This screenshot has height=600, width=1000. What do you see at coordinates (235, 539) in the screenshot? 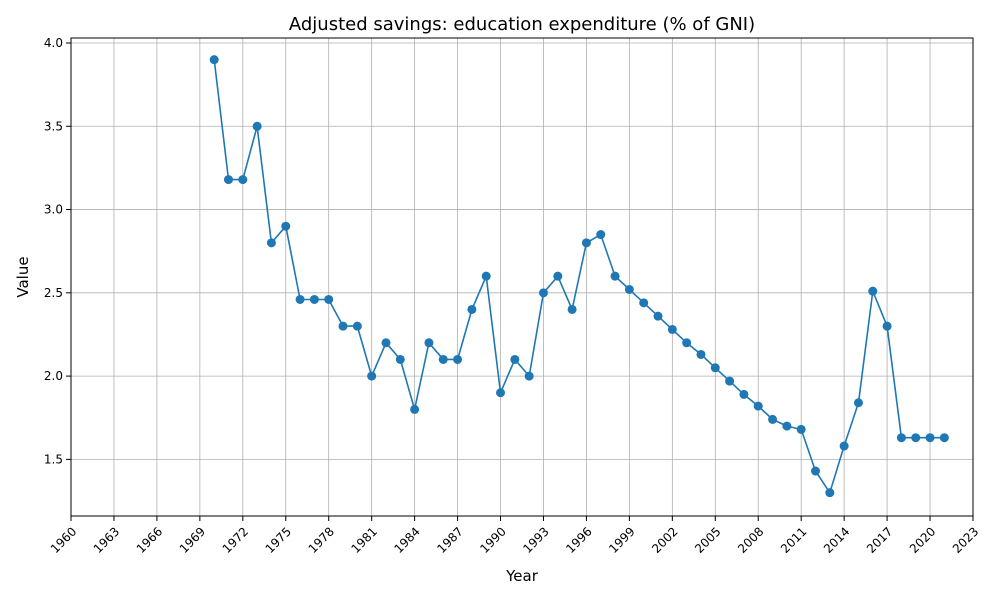
I see `x-tick-label: 1972` at bounding box center [235, 539].